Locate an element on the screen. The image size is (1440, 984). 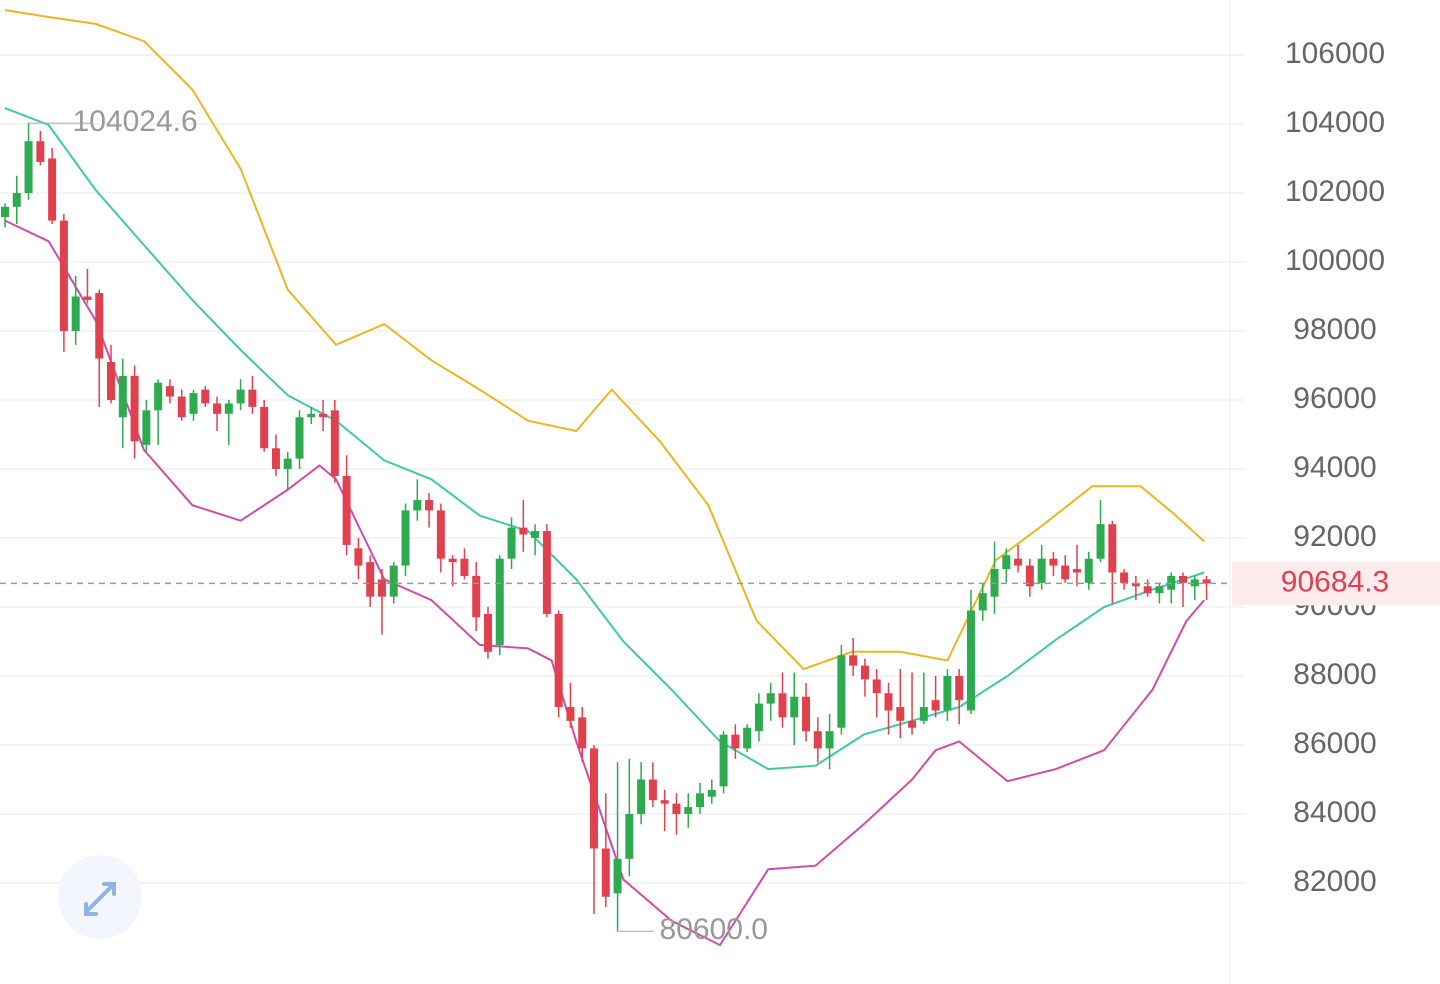
y-tick-label: 86000 is located at coordinates (1334, 743).